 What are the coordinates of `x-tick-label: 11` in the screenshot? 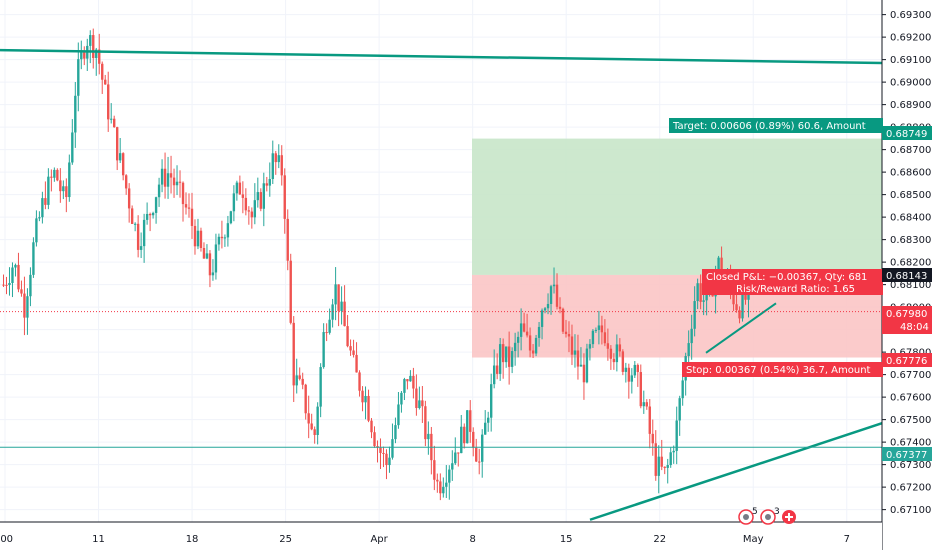 It's located at (98, 539).